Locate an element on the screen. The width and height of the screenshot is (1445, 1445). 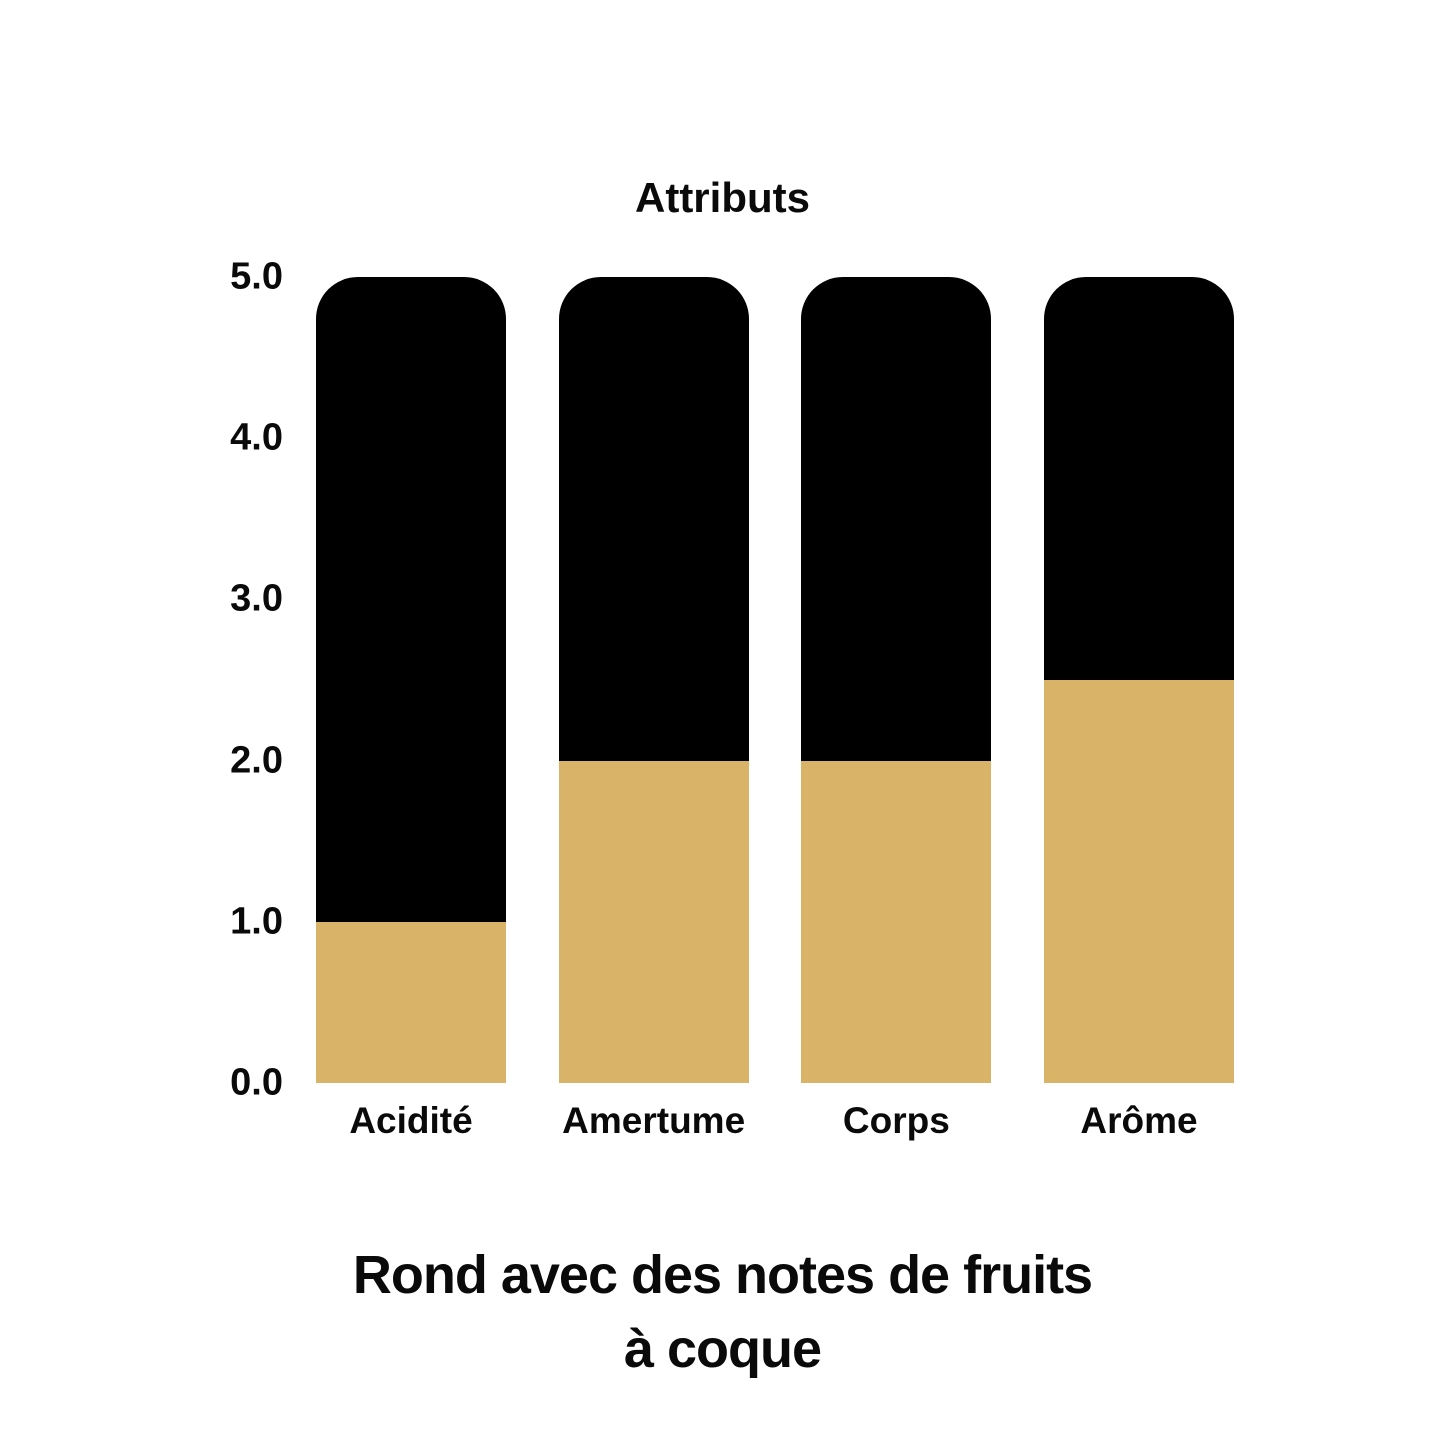
y-axis: 5.0 4.0 3.0 2.0 1.0 0.0 is located at coordinates (150, 680).